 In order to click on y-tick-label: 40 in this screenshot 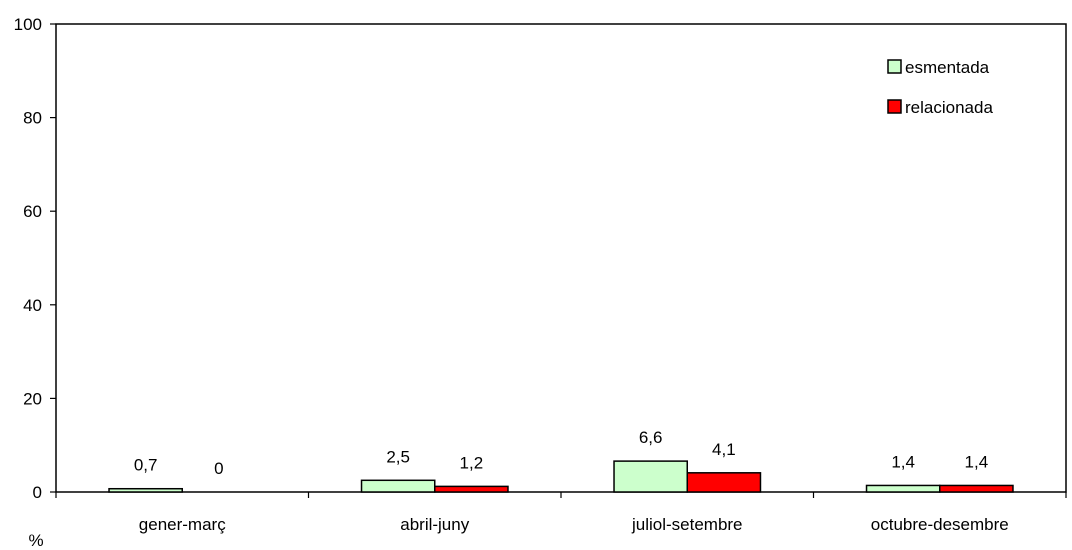, I will do `click(32, 305)`.